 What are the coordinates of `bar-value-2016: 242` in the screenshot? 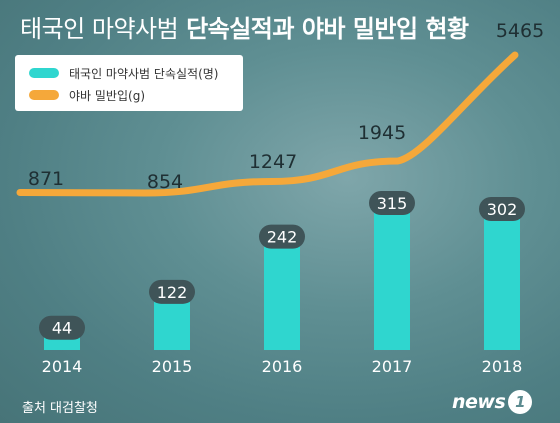 It's located at (282, 237).